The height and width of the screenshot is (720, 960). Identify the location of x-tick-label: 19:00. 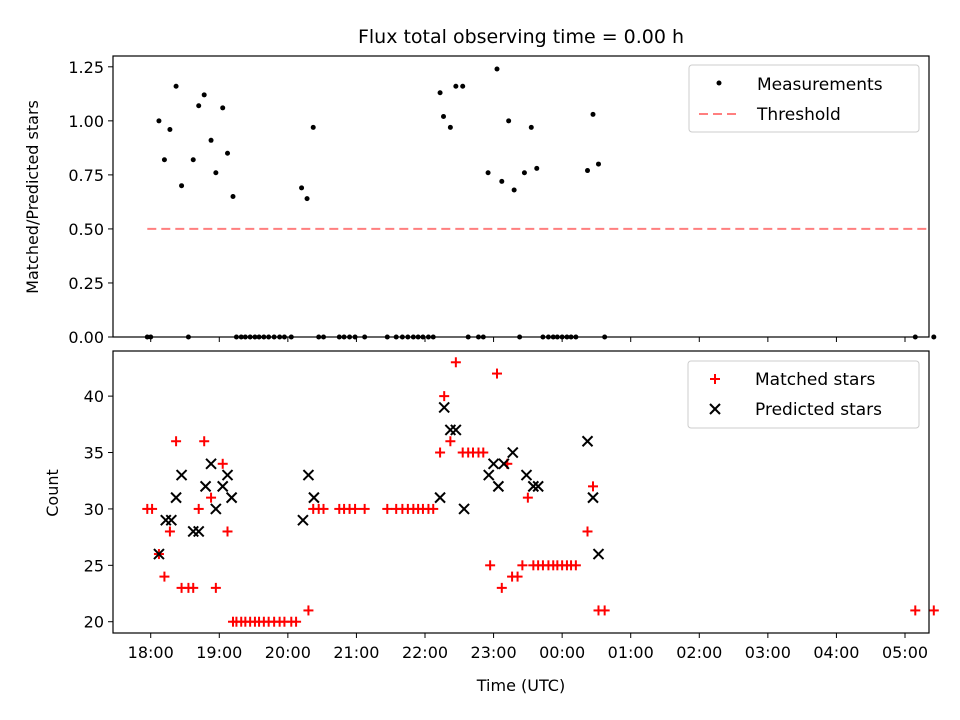
(219, 652).